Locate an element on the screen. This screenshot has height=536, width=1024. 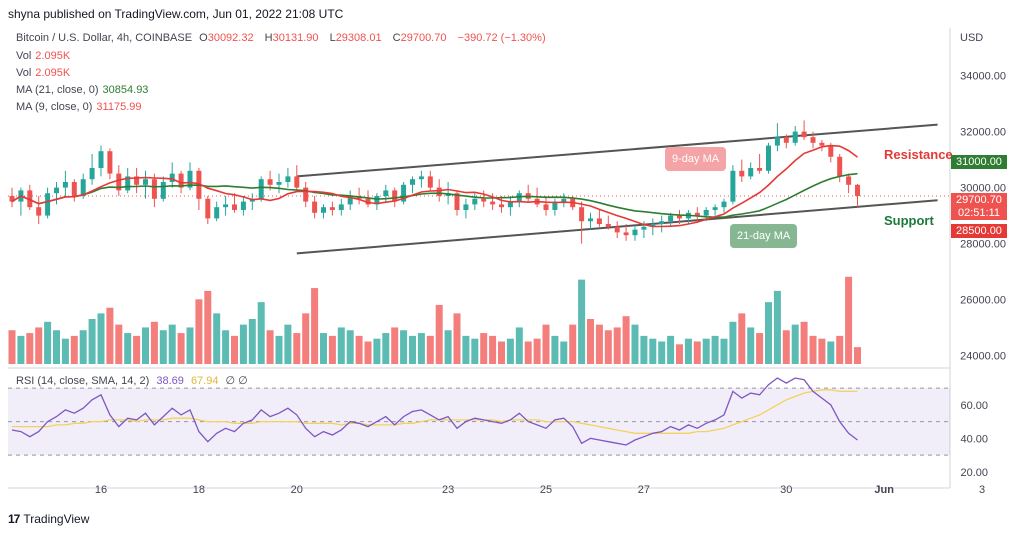
channel-upper-line is located at coordinates (617, 150).